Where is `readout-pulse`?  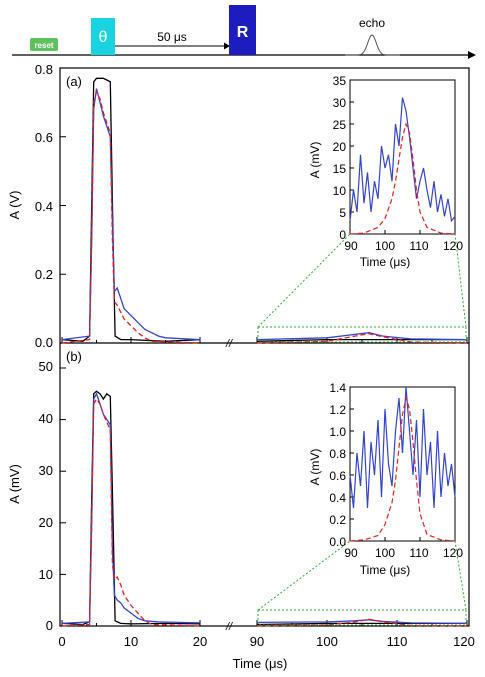
readout-pulse is located at coordinates (242, 30).